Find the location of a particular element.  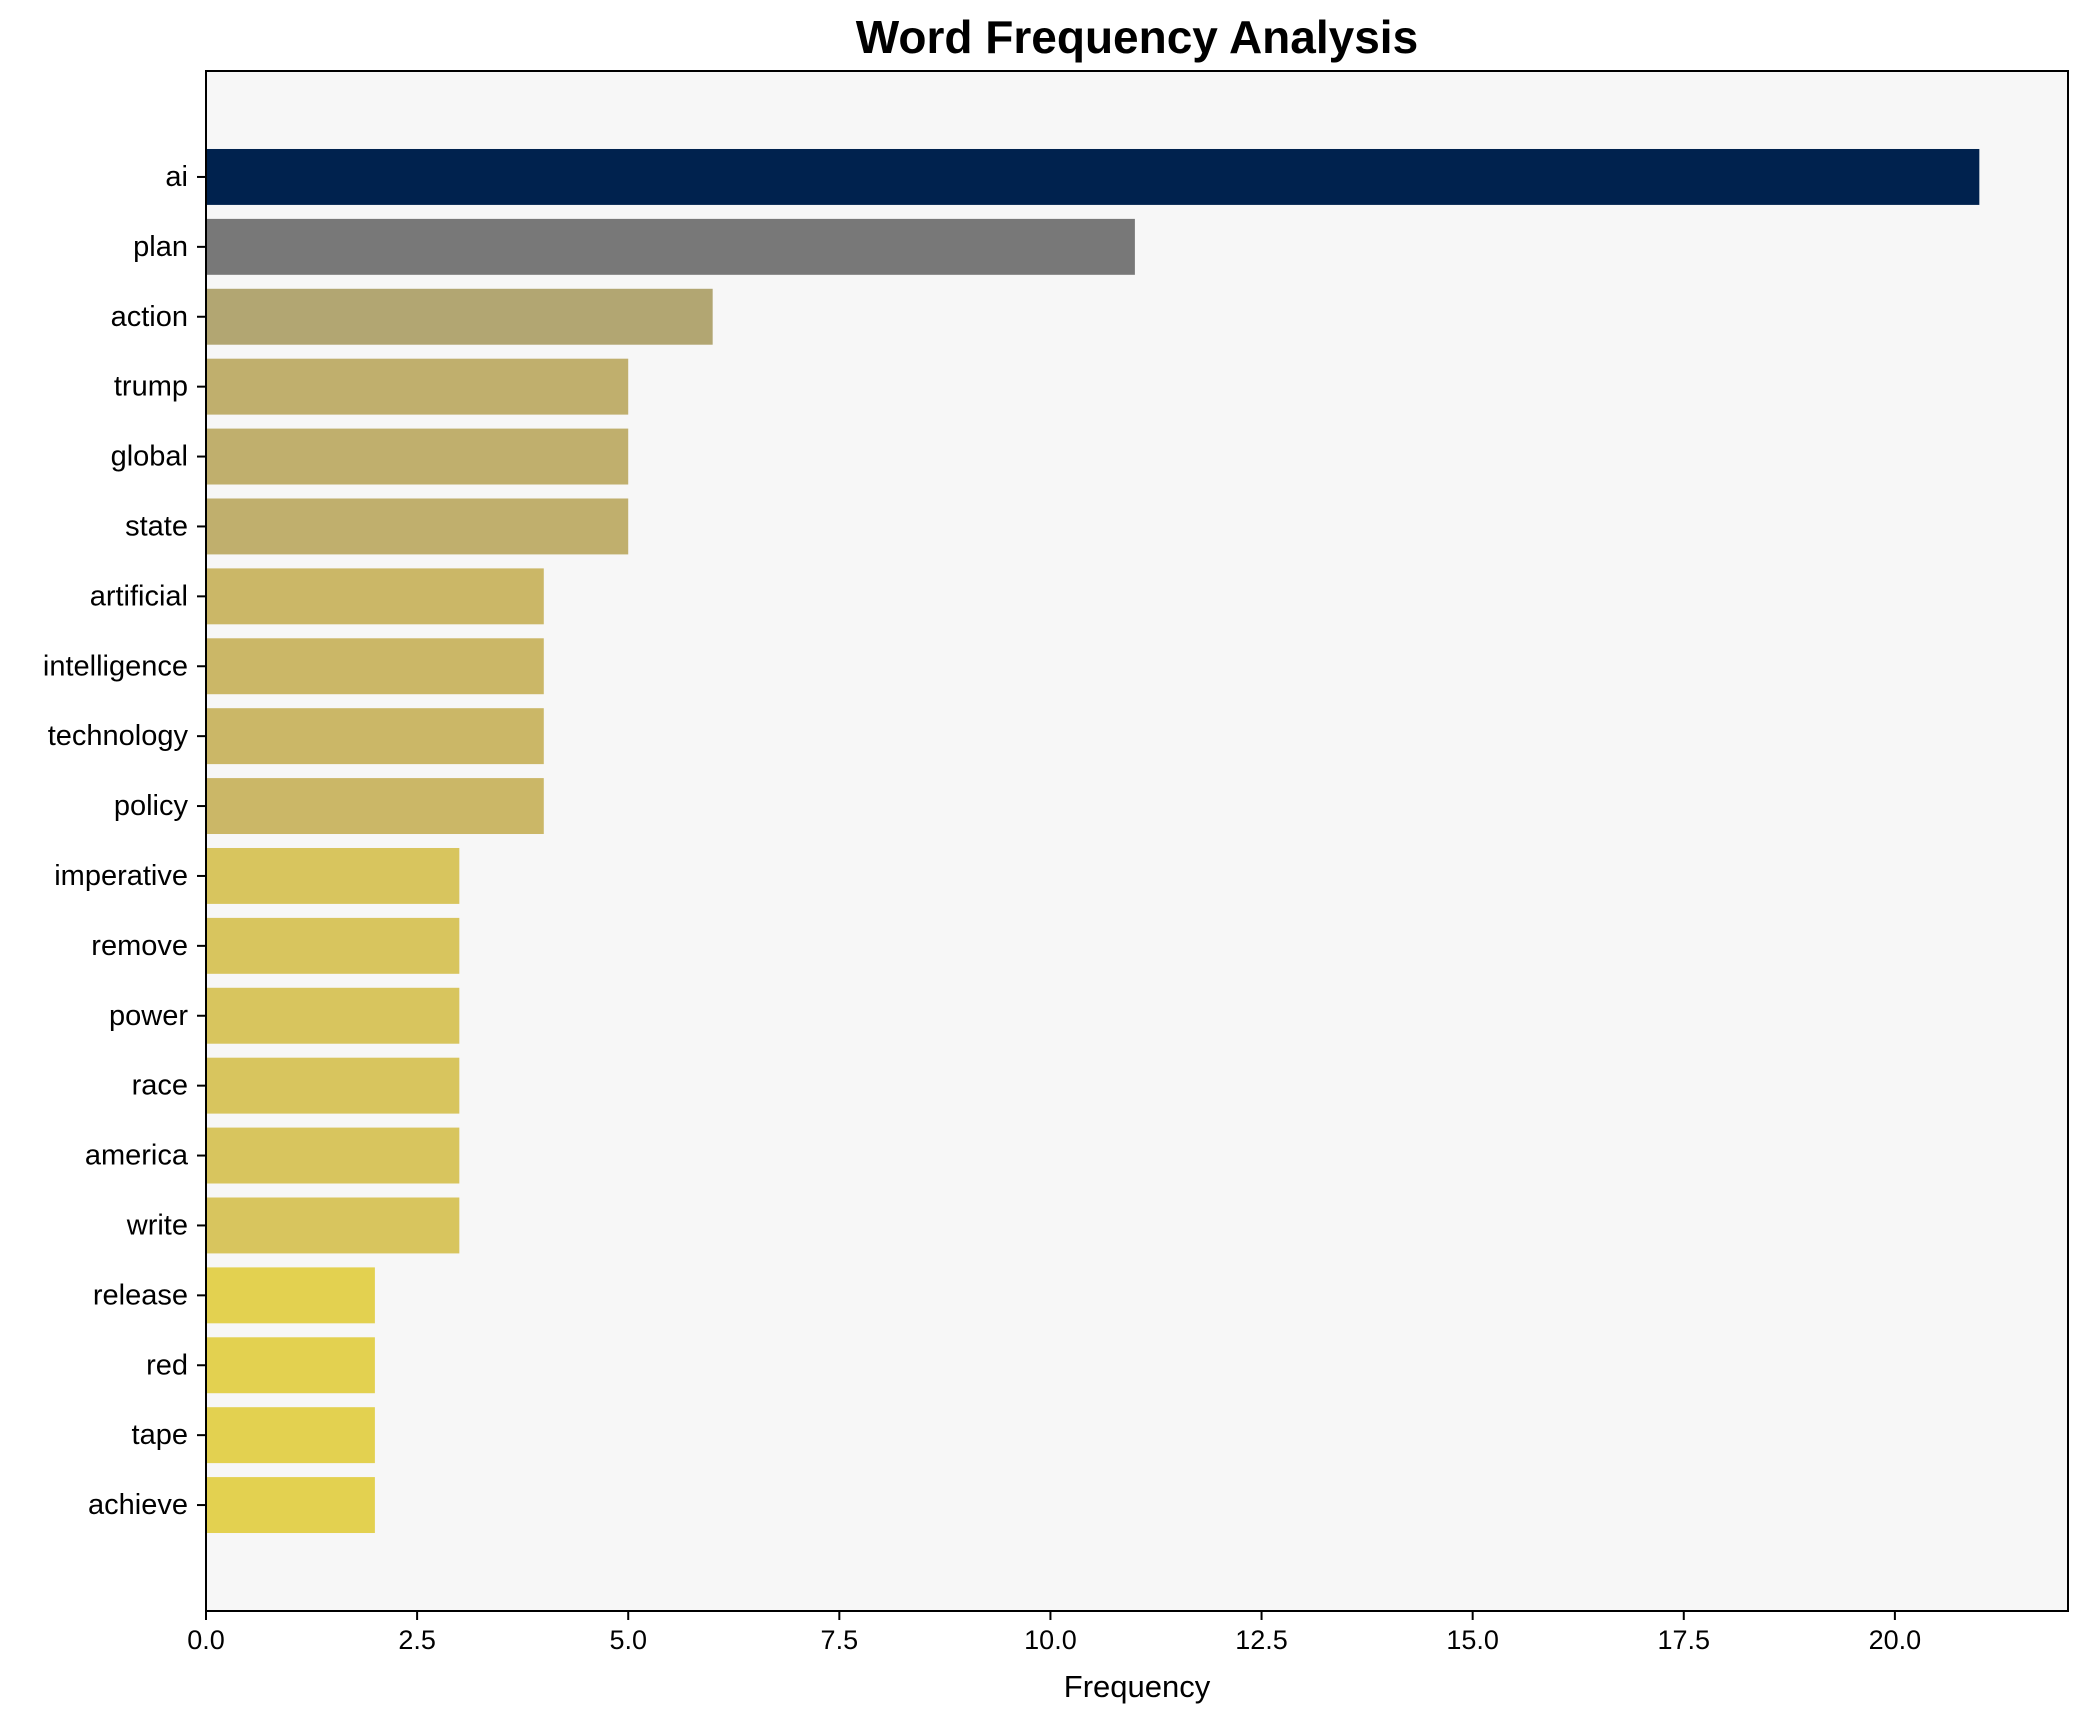

bar-state is located at coordinates (417, 526).